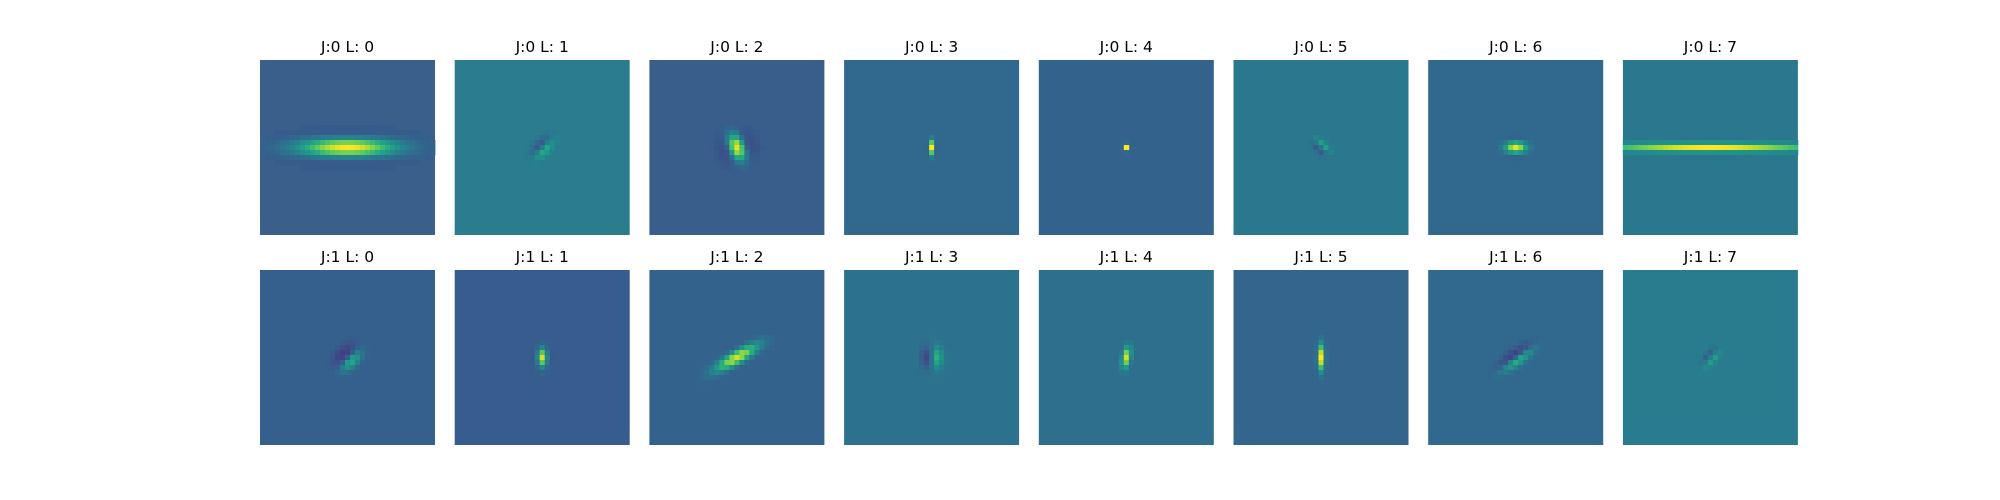 This screenshot has height=500, width=2000. I want to click on panel-title: J:1 L: 2, so click(736, 257).